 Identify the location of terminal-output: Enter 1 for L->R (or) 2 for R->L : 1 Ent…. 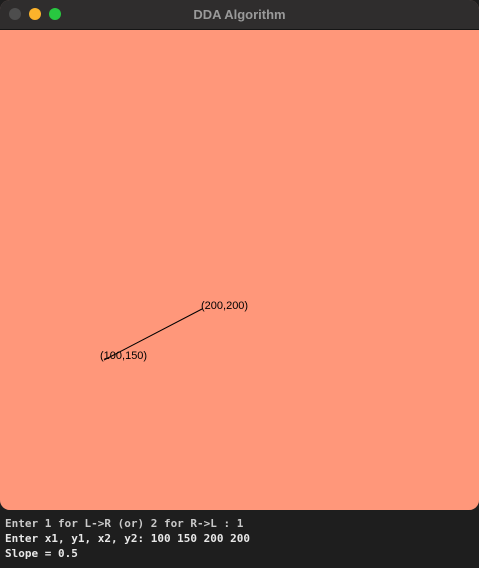
(239, 540).